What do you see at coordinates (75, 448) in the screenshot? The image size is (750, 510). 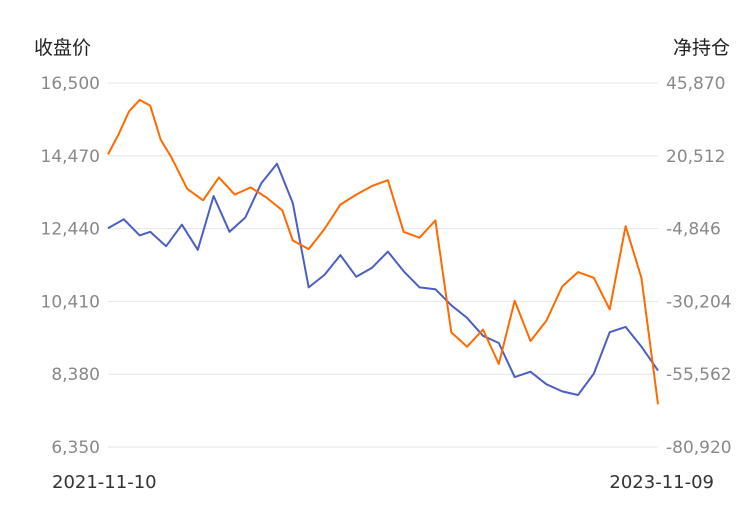 I see `left-tick-label: 6,350` at bounding box center [75, 448].